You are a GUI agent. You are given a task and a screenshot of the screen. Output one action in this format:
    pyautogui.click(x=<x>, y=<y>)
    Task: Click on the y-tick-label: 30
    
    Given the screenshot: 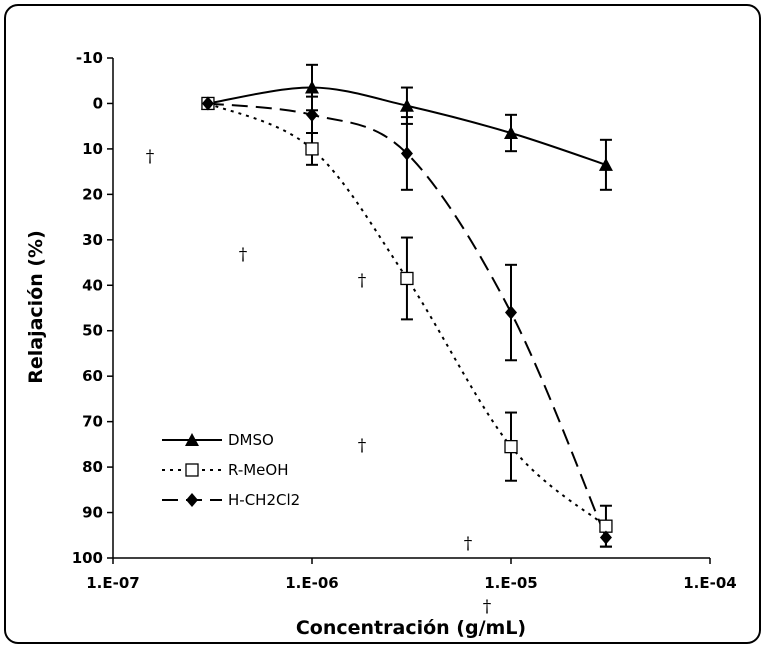 What is the action you would take?
    pyautogui.click(x=92, y=240)
    